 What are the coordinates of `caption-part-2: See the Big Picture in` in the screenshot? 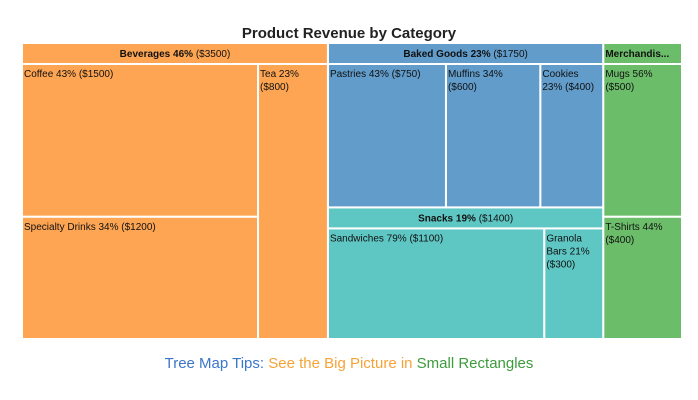 It's located at (342, 363).